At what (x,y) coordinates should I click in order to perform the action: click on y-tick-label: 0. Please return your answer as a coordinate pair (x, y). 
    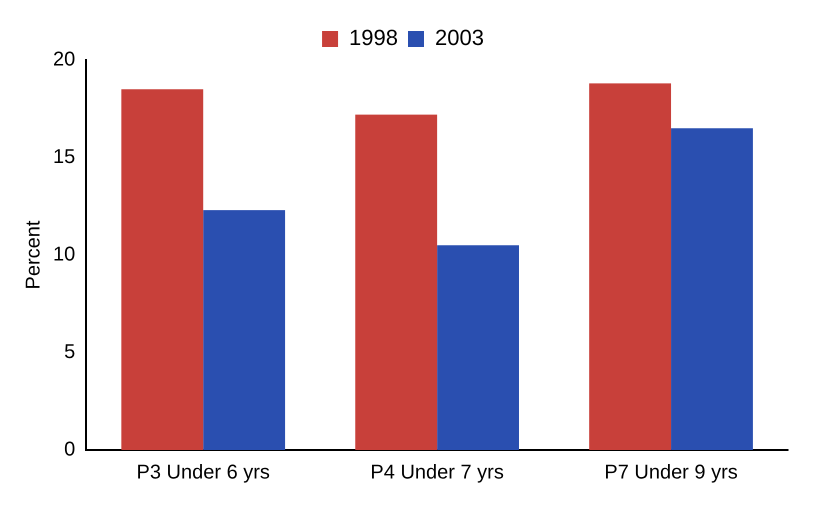
    Looking at the image, I should click on (70, 449).